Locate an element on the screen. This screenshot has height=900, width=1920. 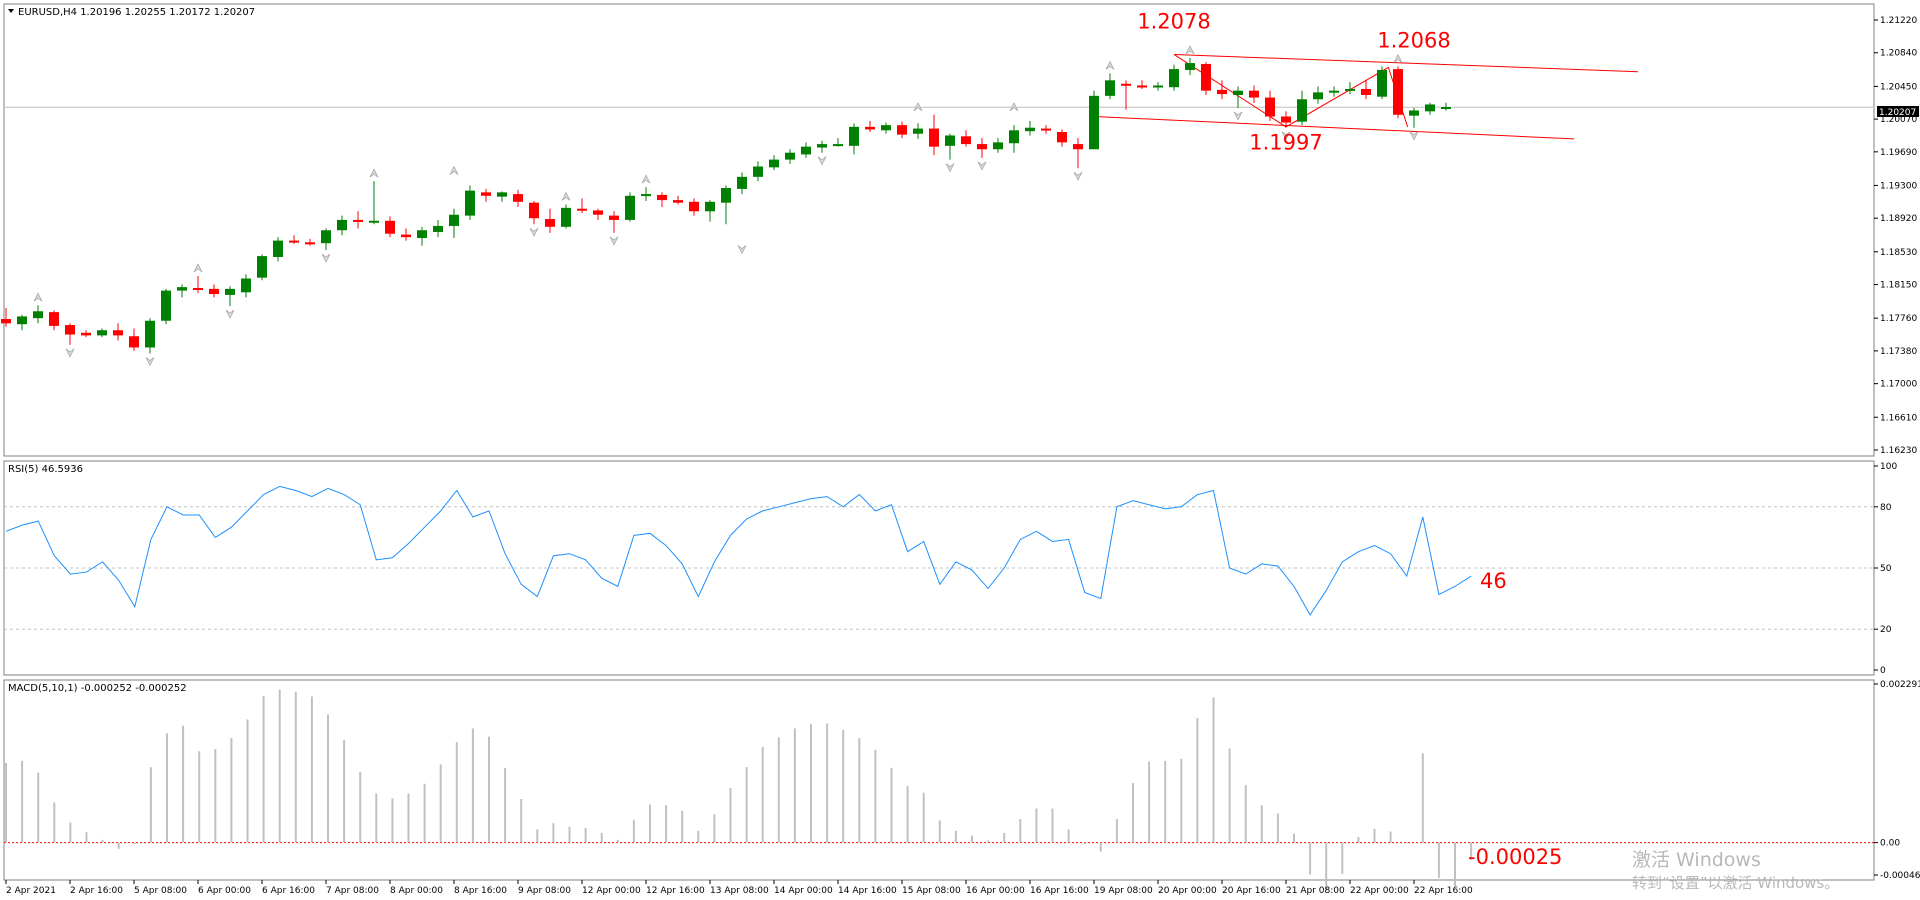
price-axis-label: 1.20450 is located at coordinates (1898, 87).